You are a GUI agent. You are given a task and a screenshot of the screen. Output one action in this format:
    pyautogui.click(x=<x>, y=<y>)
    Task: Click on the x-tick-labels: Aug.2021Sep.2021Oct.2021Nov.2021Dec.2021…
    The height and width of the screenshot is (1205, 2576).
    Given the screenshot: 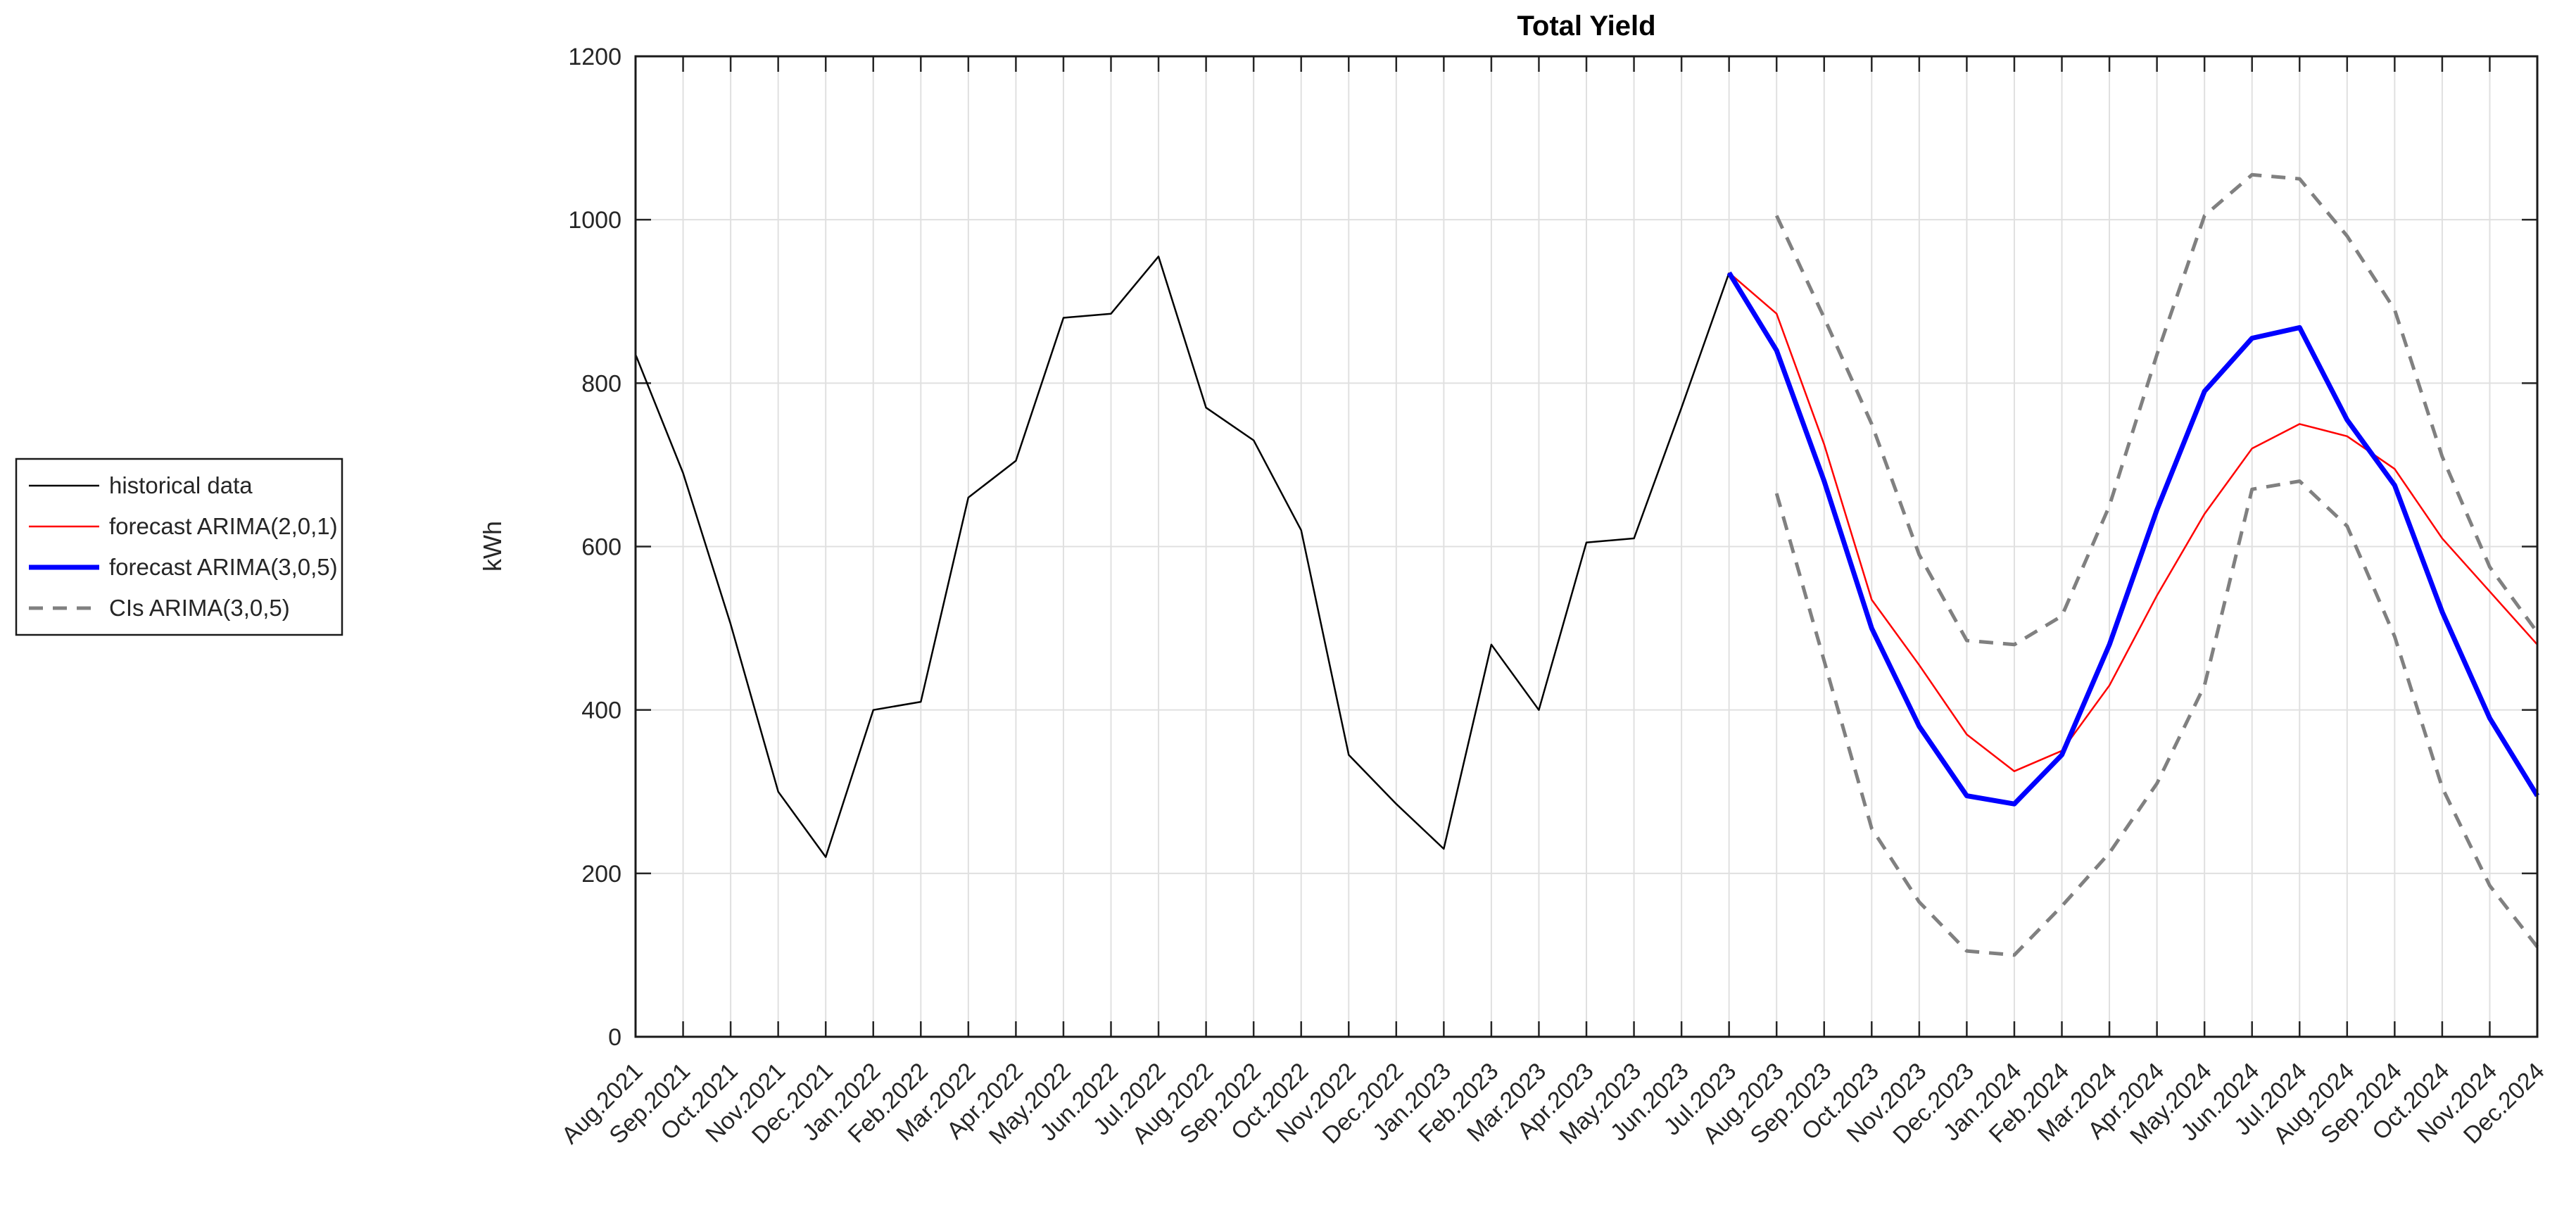 What is the action you would take?
    pyautogui.click(x=1553, y=1104)
    